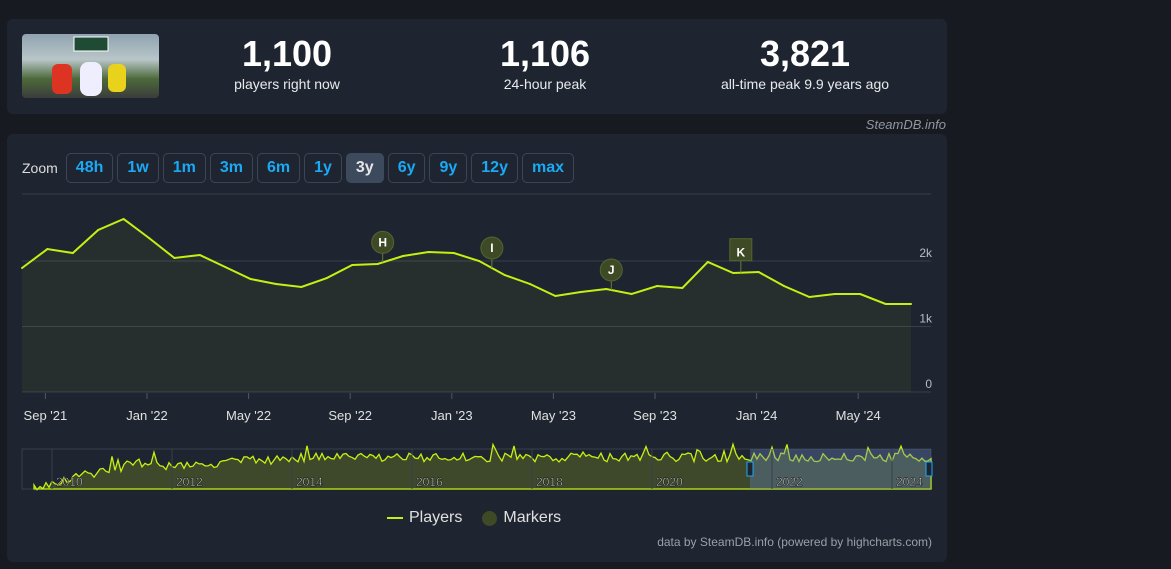 This screenshot has height=569, width=1171. I want to click on marker-k: K, so click(741, 255).